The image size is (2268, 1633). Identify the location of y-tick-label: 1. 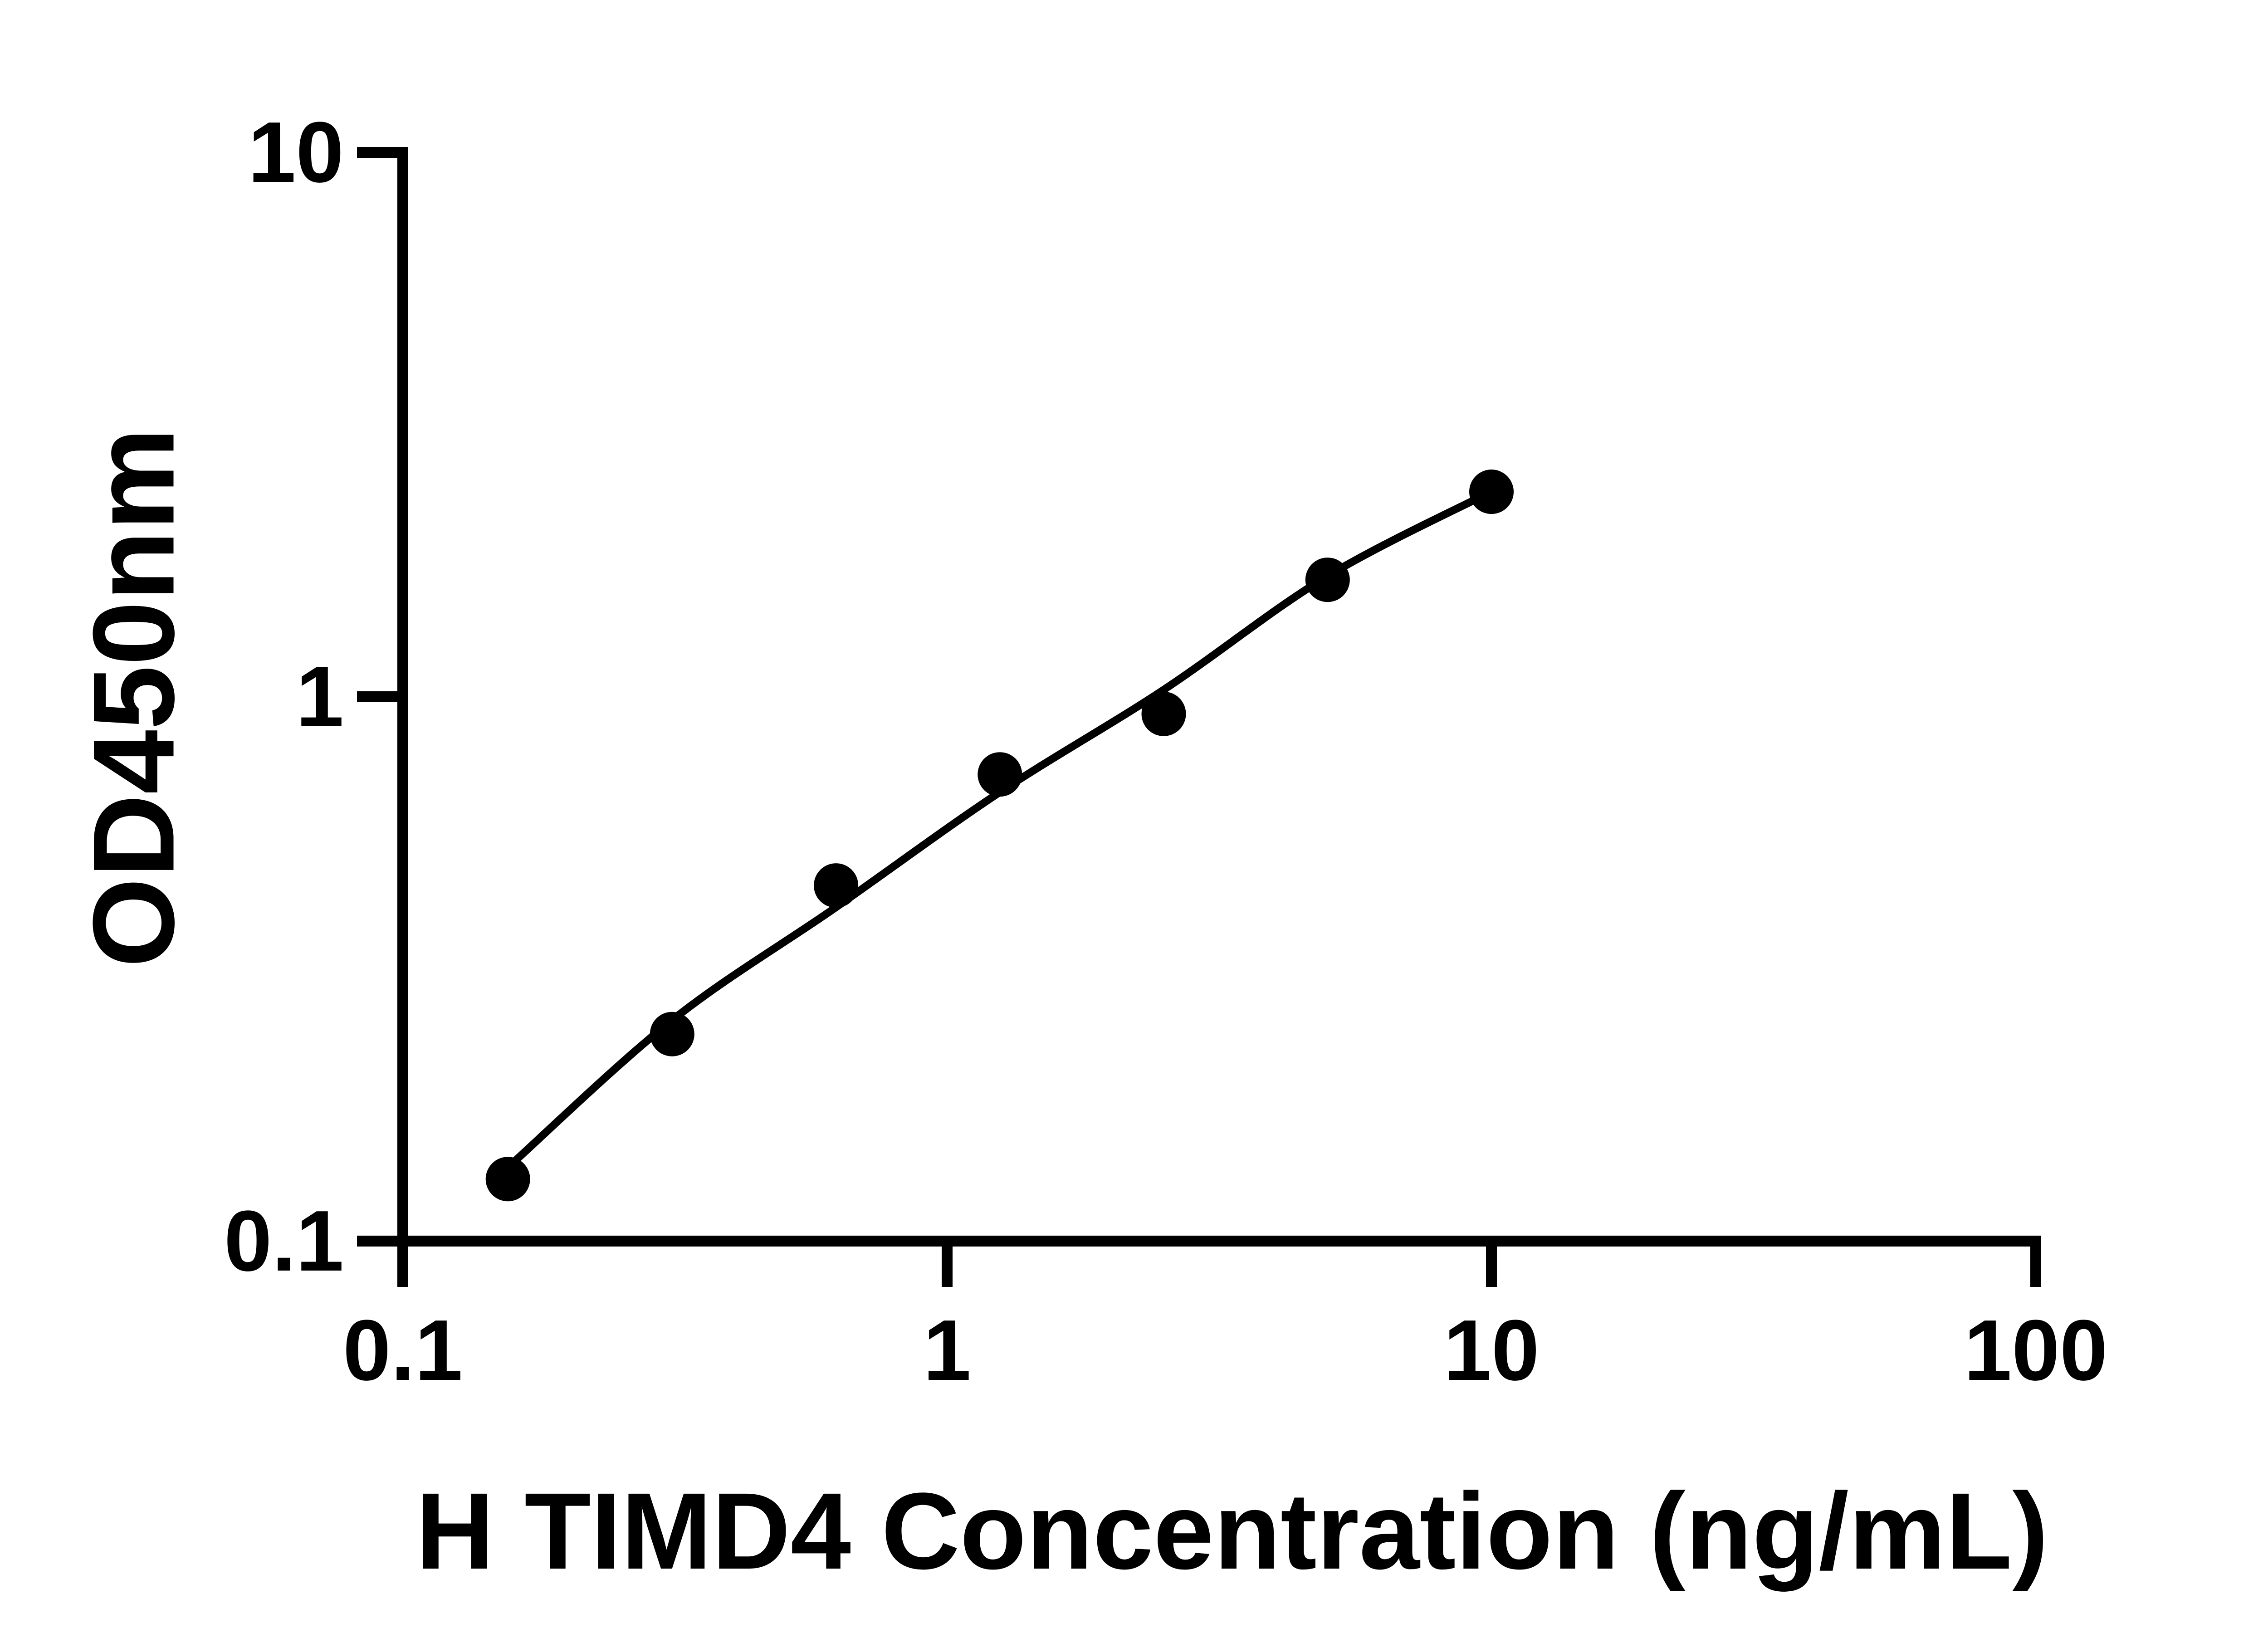
(320, 697).